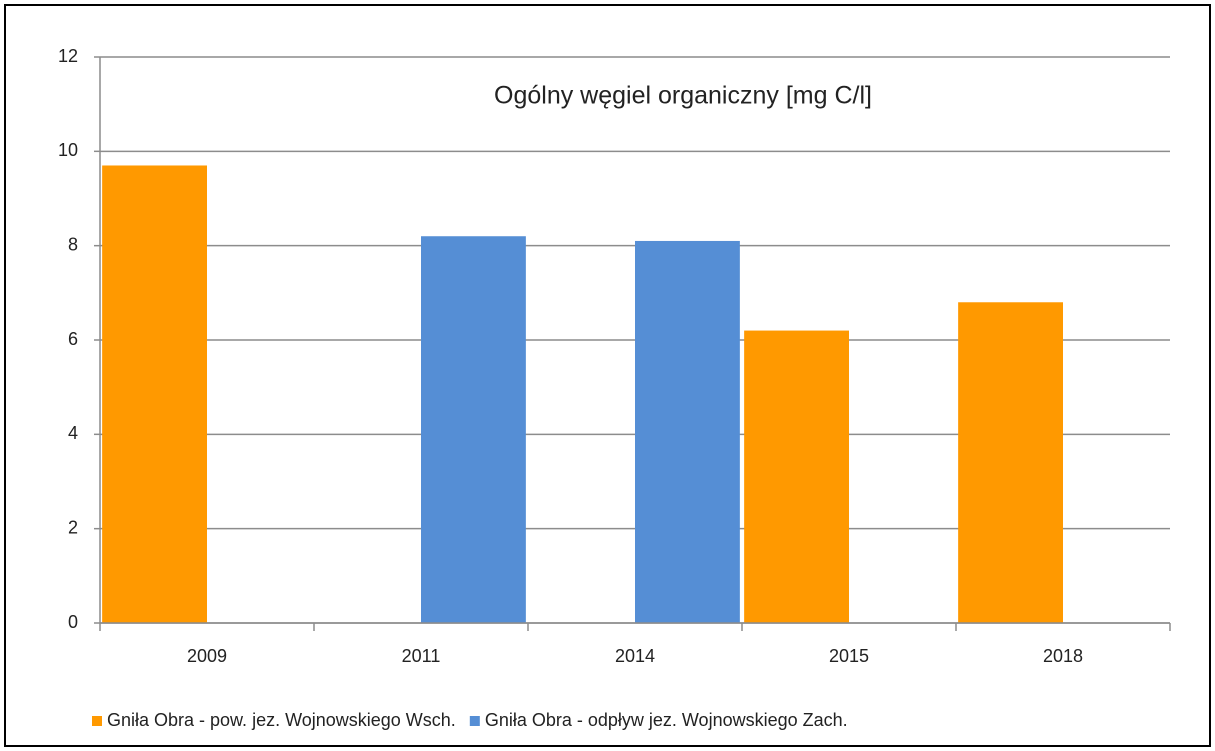 The width and height of the screenshot is (1215, 751). Describe the element at coordinates (683, 96) in the screenshot. I see `chart-title: Ogólny węgiel organiczny [mg C/l]` at that location.